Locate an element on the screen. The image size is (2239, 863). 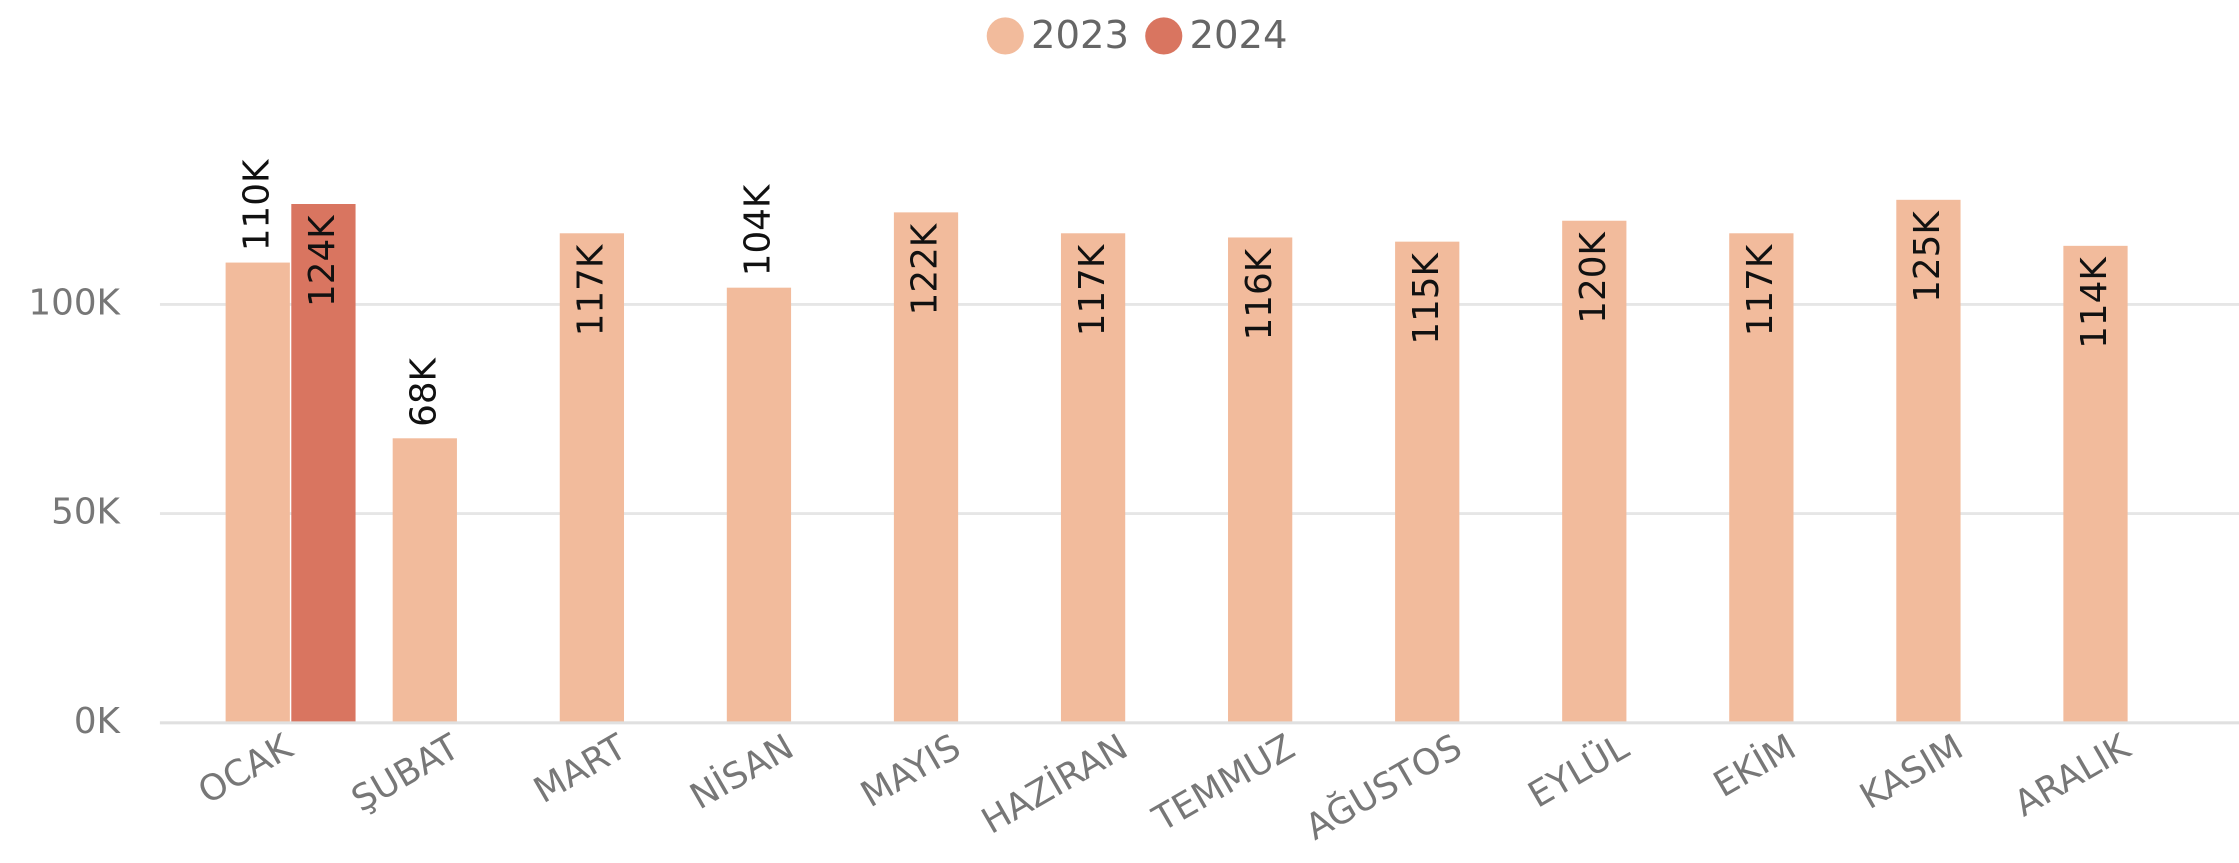
x-tick-group: MART is located at coordinates (580, 769).